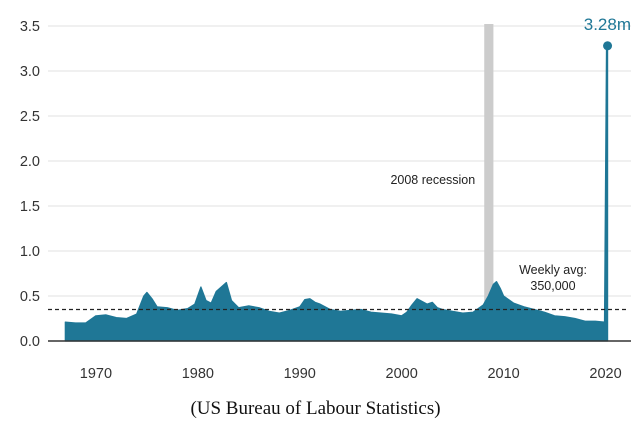 The height and width of the screenshot is (421, 631). I want to click on x-tick-label: 2020, so click(605, 374).